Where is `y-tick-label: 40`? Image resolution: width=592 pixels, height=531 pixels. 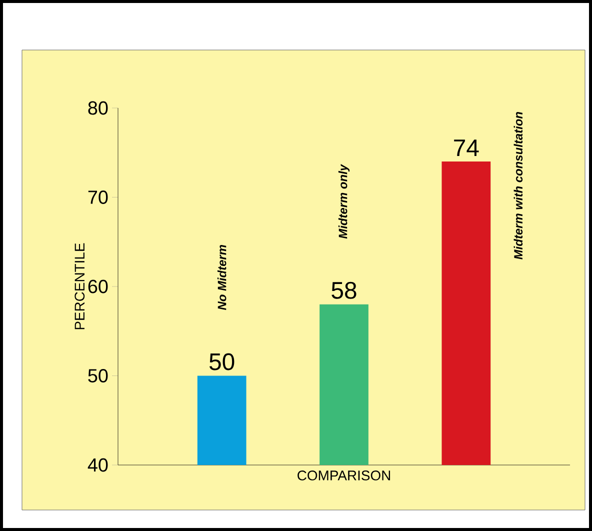
y-tick-label: 40 is located at coordinates (98, 465).